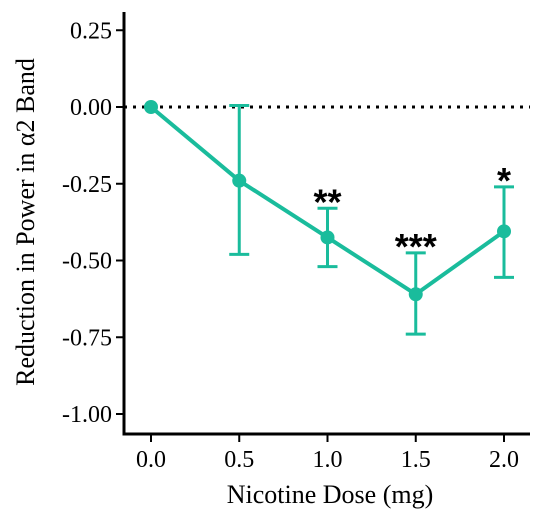  Describe the element at coordinates (91, 31) in the screenshot. I see `y-tick-label: 0.25` at that location.